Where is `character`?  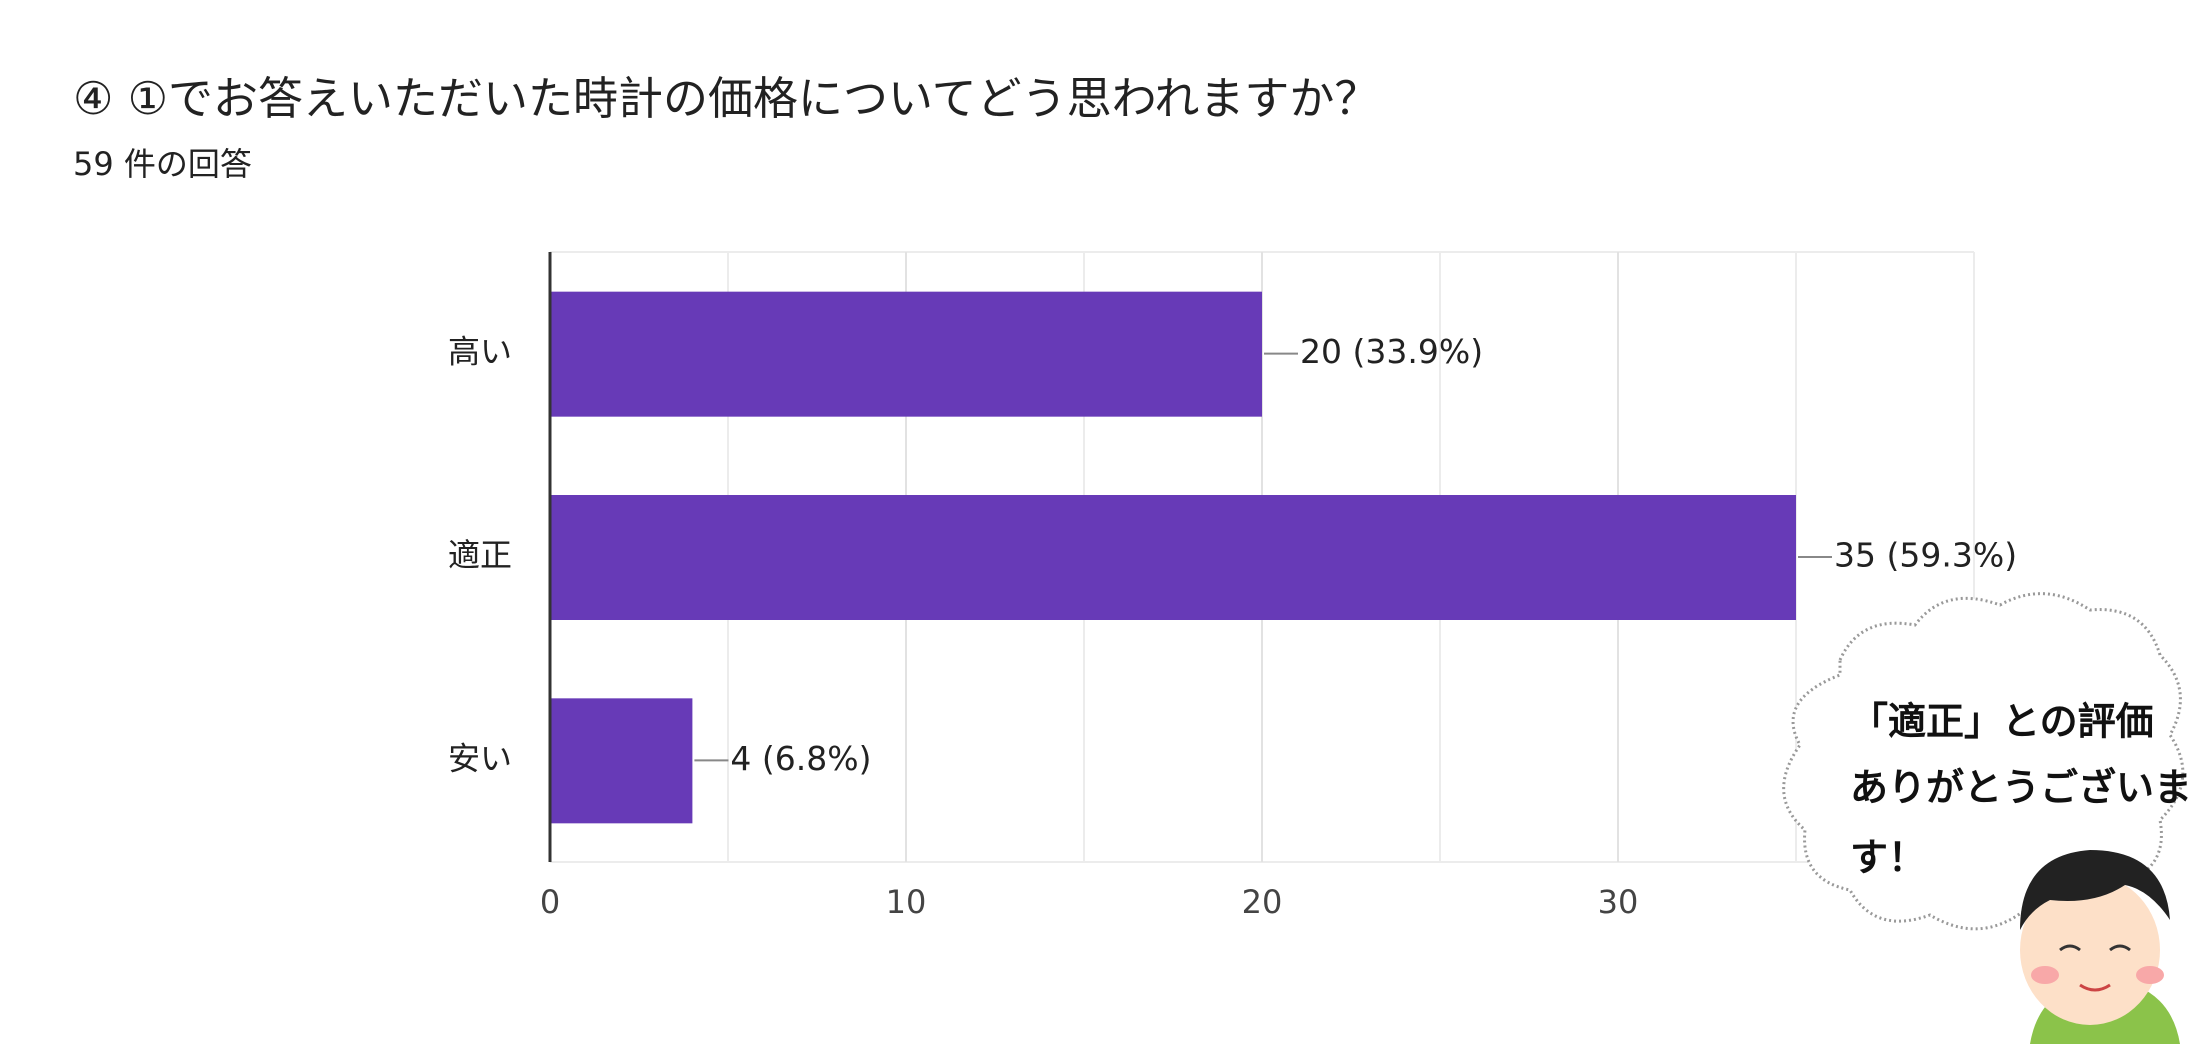
character is located at coordinates (2100, 947).